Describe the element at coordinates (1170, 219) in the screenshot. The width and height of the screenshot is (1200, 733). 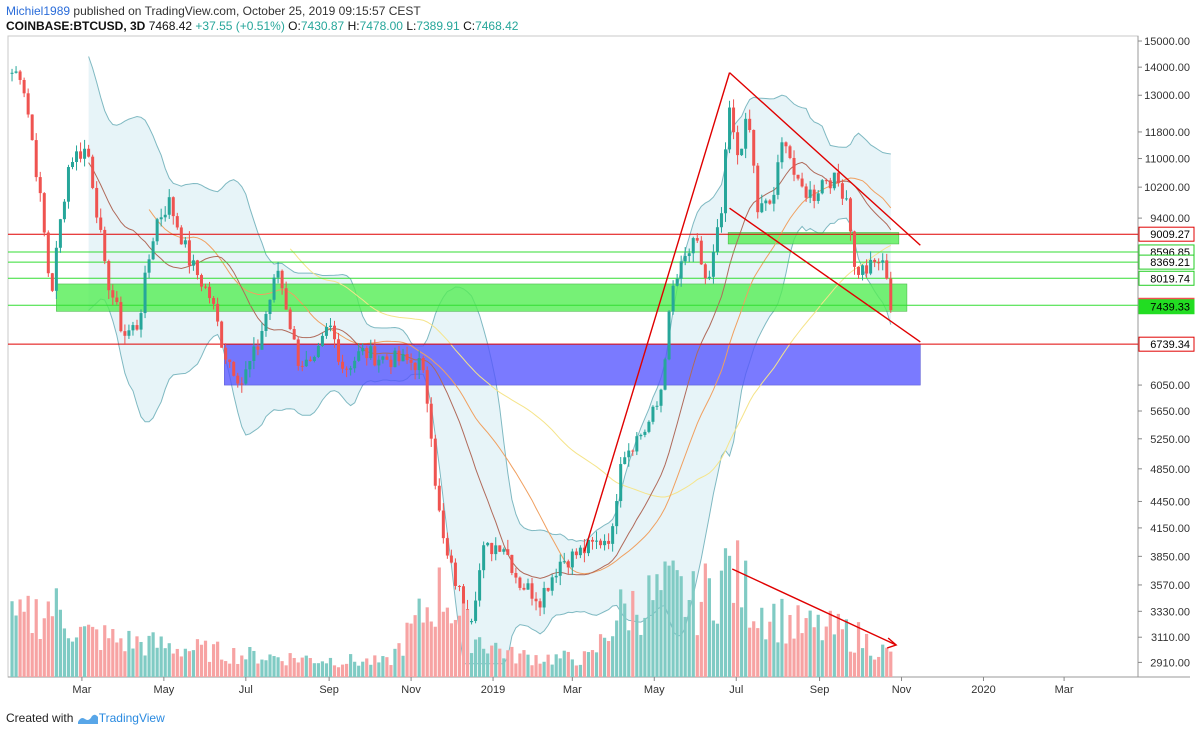
I see `y-tick-label: 9400.00` at that location.